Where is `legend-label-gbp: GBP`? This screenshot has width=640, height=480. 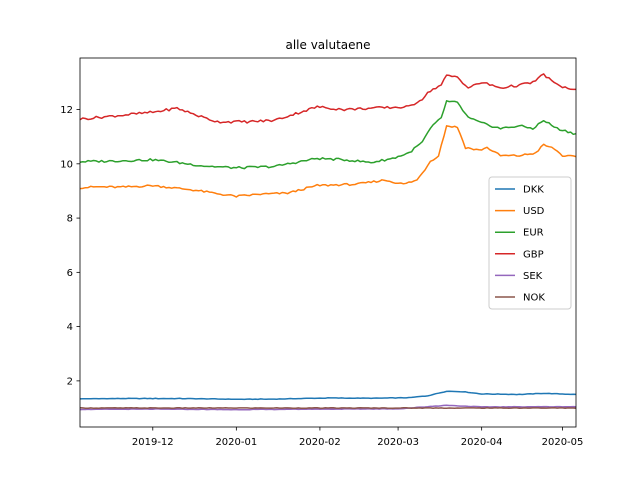
legend-label-gbp: GBP is located at coordinates (533, 254).